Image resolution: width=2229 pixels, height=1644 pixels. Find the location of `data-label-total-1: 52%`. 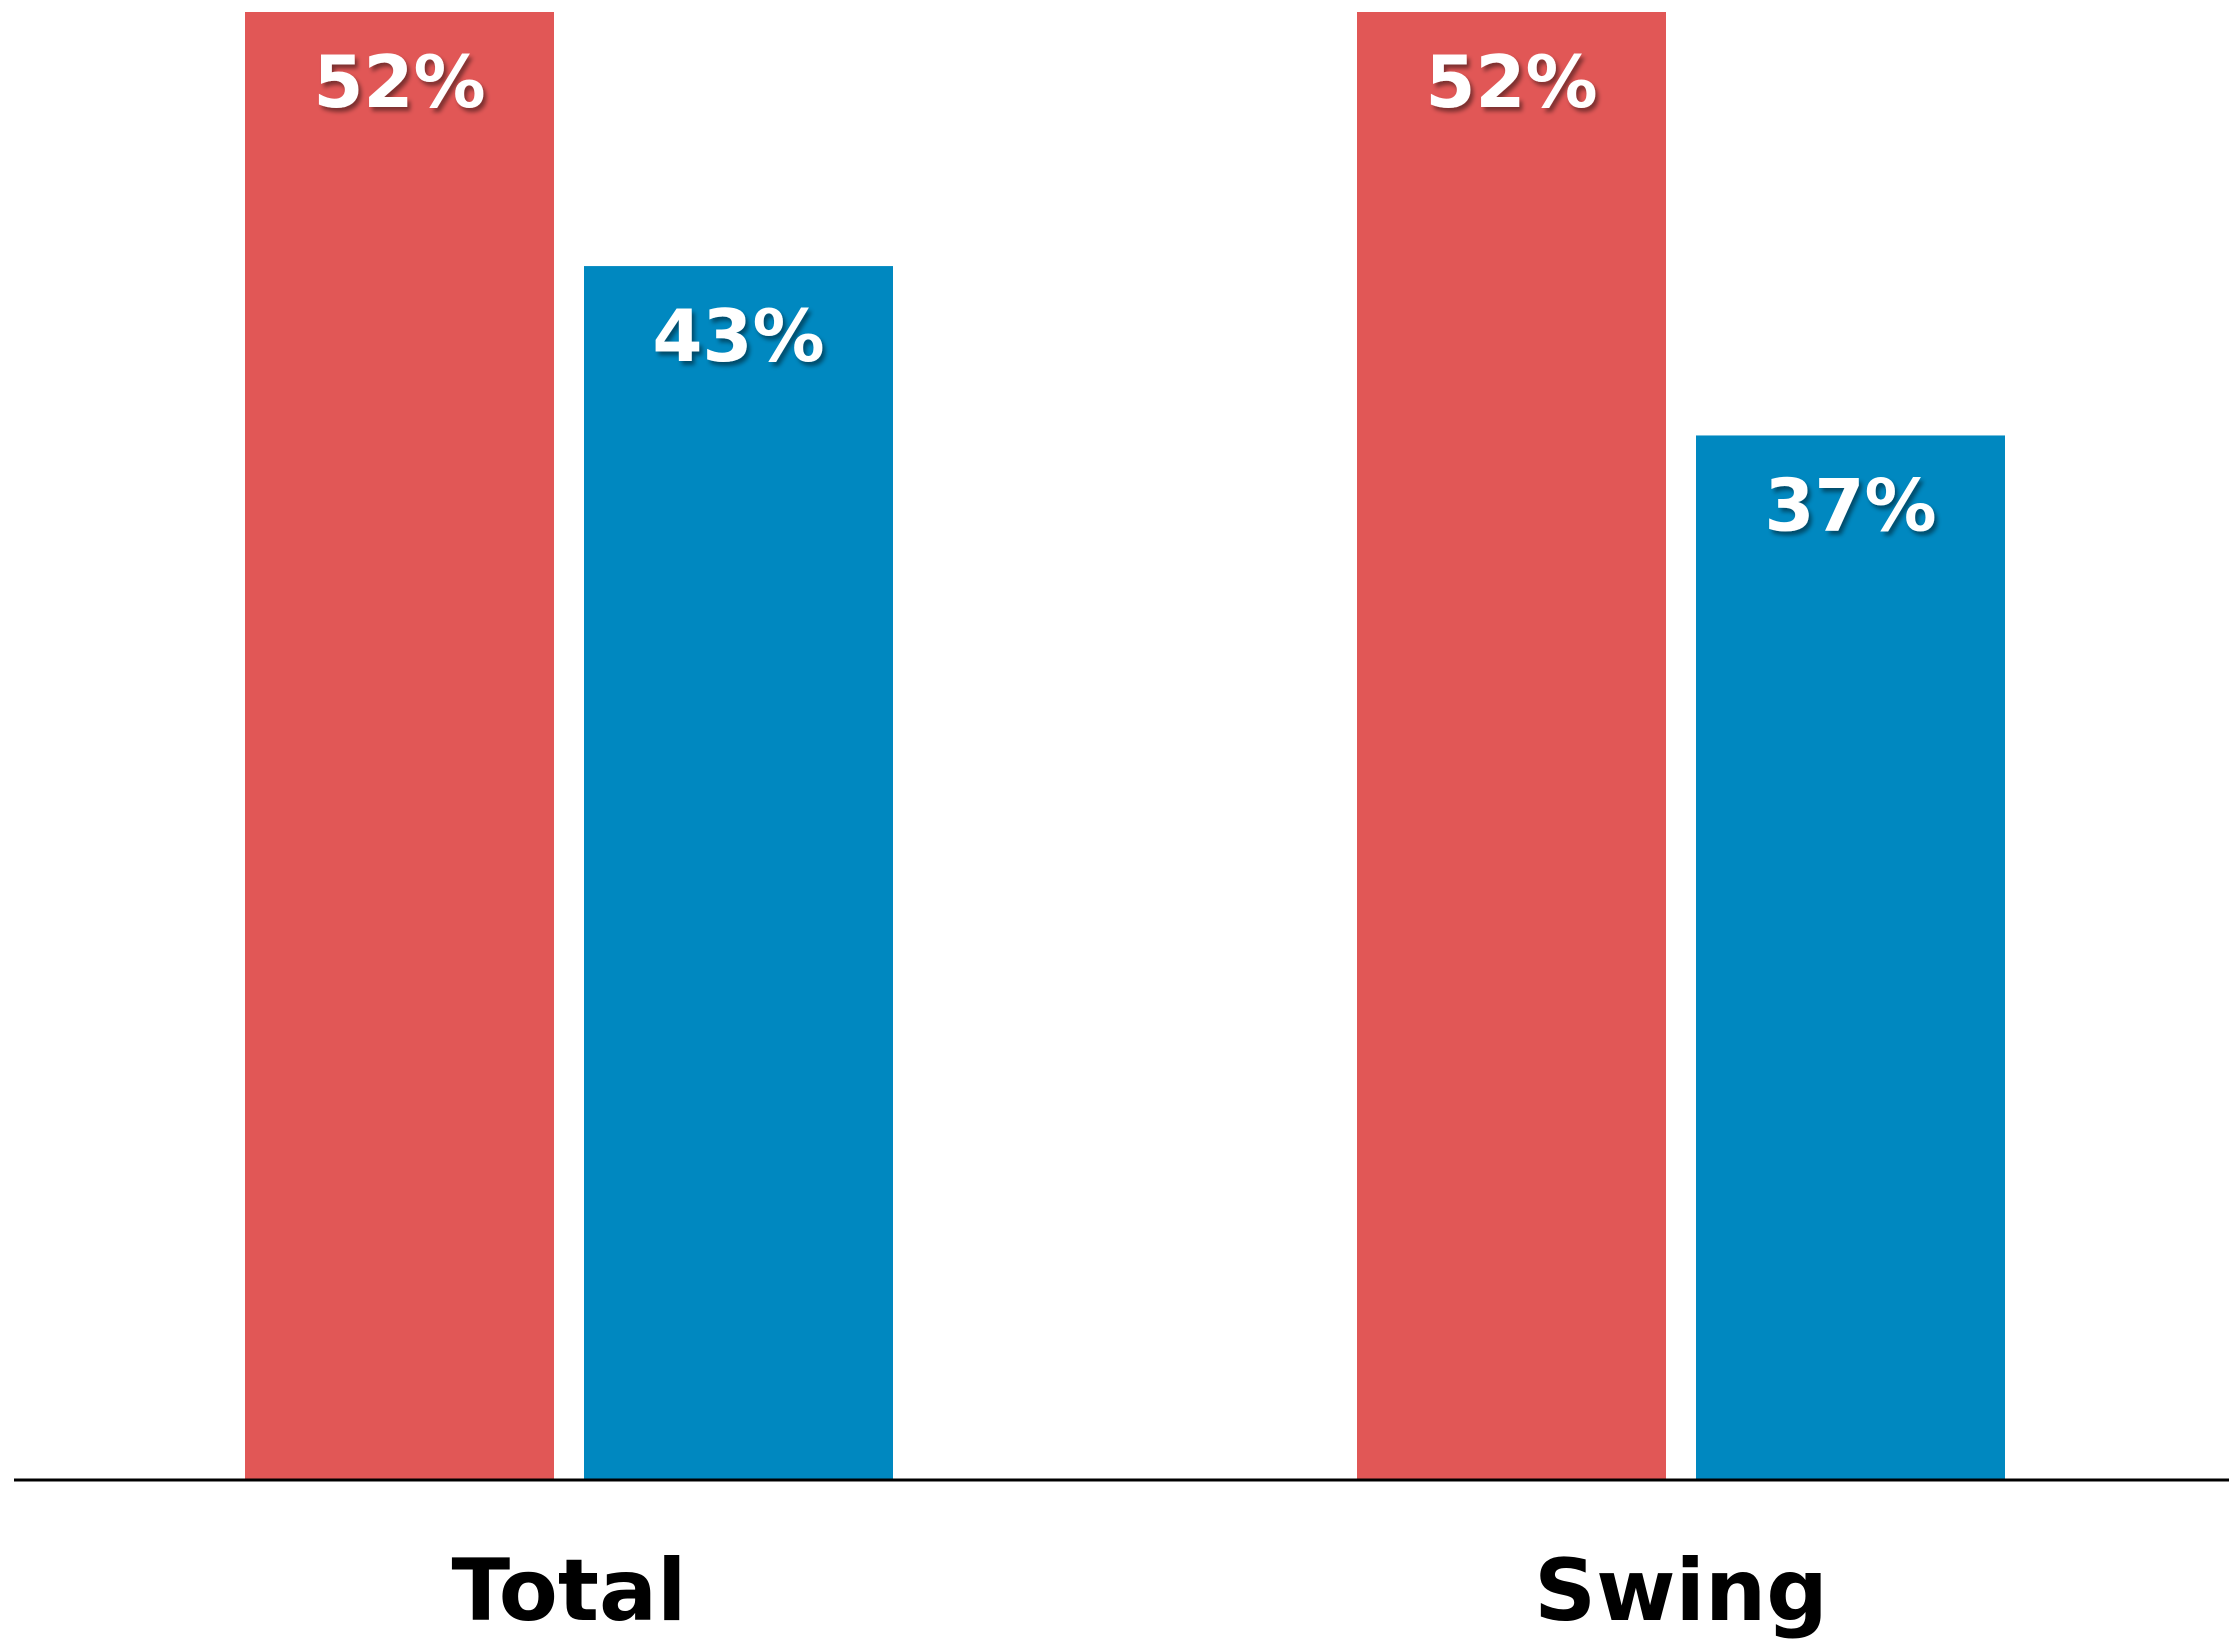

data-label-total-1: 52% is located at coordinates (399, 82).